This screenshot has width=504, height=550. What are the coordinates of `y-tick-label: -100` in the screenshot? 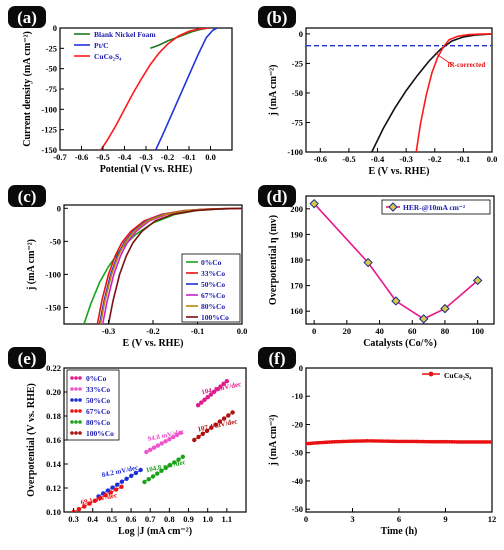 It's located at (295, 152).